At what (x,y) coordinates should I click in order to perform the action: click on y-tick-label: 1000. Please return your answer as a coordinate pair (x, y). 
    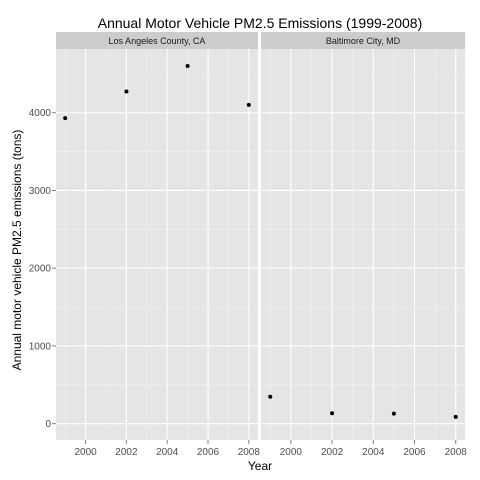
    Looking at the image, I should click on (40, 346).